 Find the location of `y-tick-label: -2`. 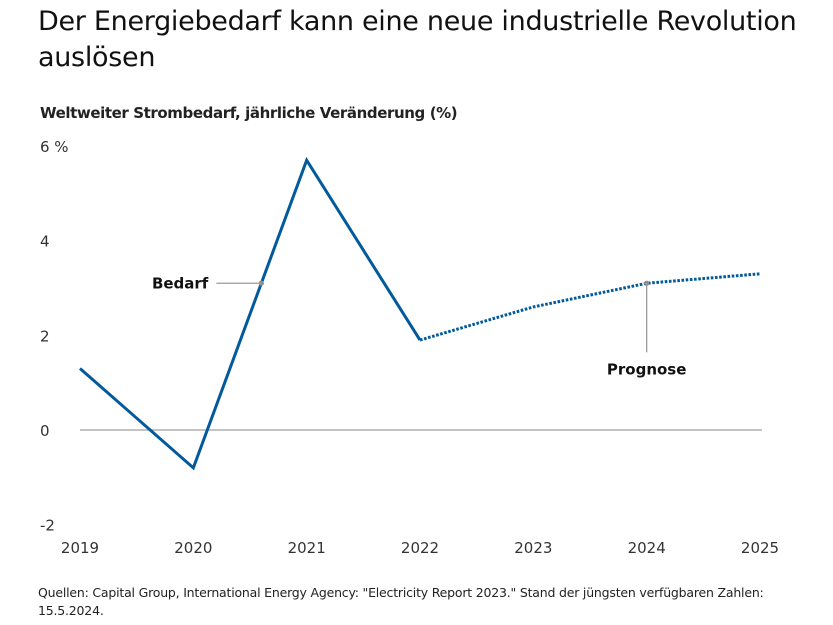

y-tick-label: -2 is located at coordinates (47, 526).